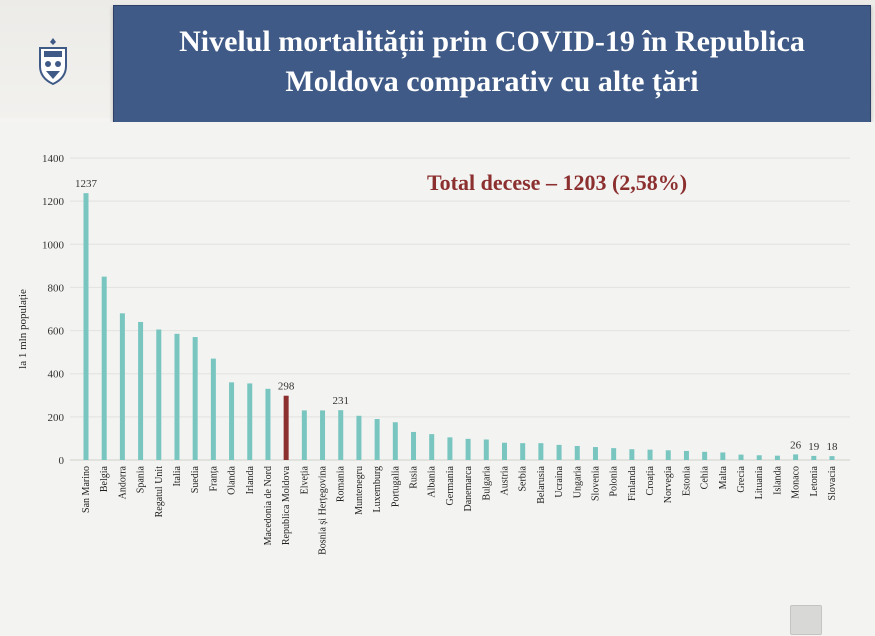 This screenshot has width=875, height=636. I want to click on y-tick-label: 1000, so click(53, 245).